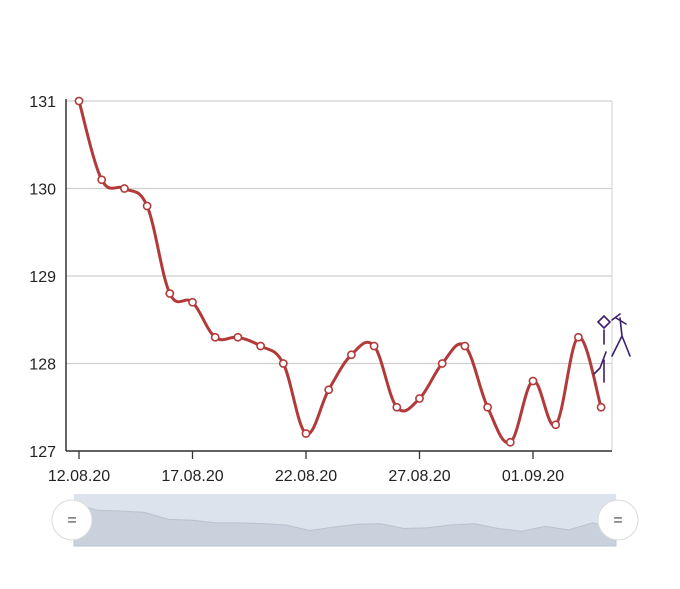  What do you see at coordinates (79, 476) in the screenshot?
I see `x-tick-label: 12.08.20` at bounding box center [79, 476].